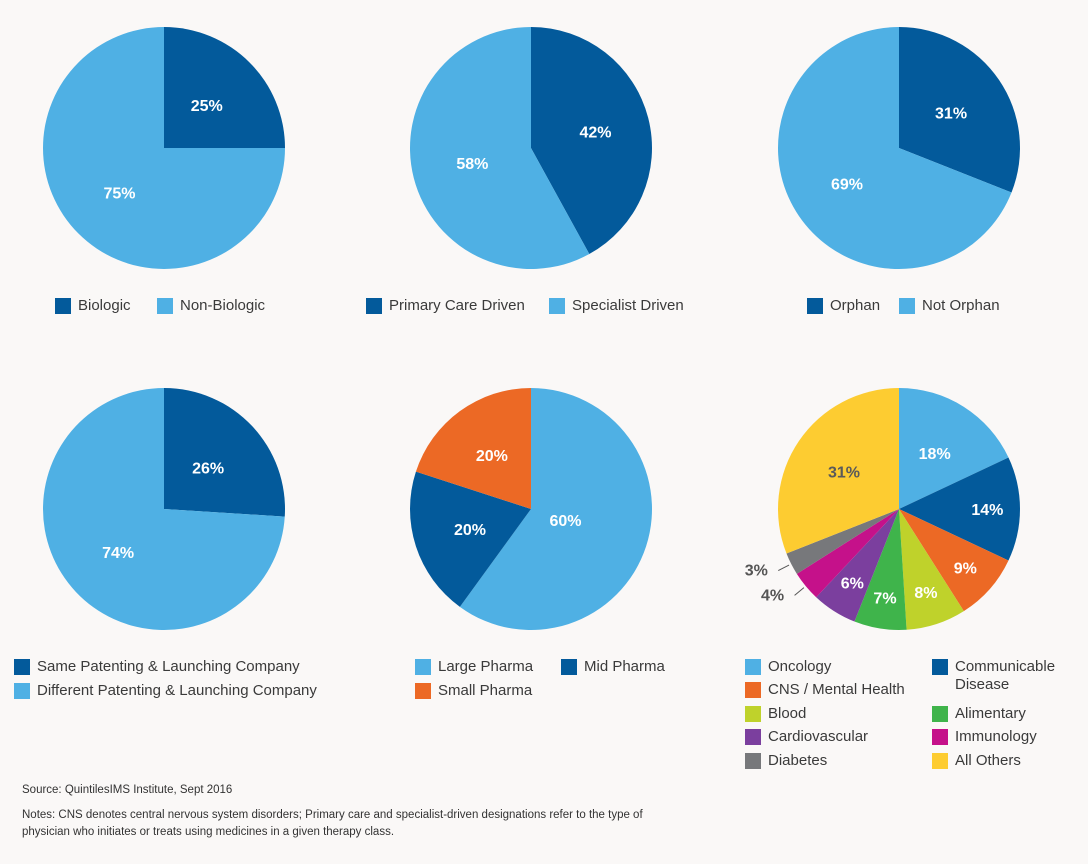  I want to click on legend-label: Diabetes, so click(798, 760).